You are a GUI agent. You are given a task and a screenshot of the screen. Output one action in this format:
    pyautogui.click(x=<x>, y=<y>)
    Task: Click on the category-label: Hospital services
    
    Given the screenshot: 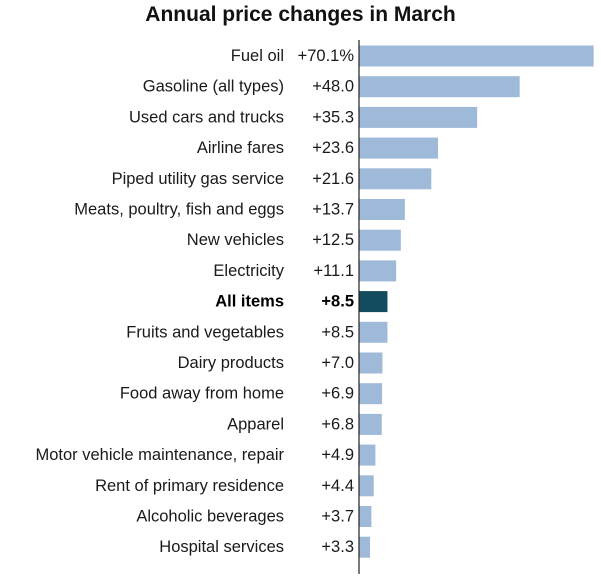 What is the action you would take?
    pyautogui.click(x=221, y=547)
    